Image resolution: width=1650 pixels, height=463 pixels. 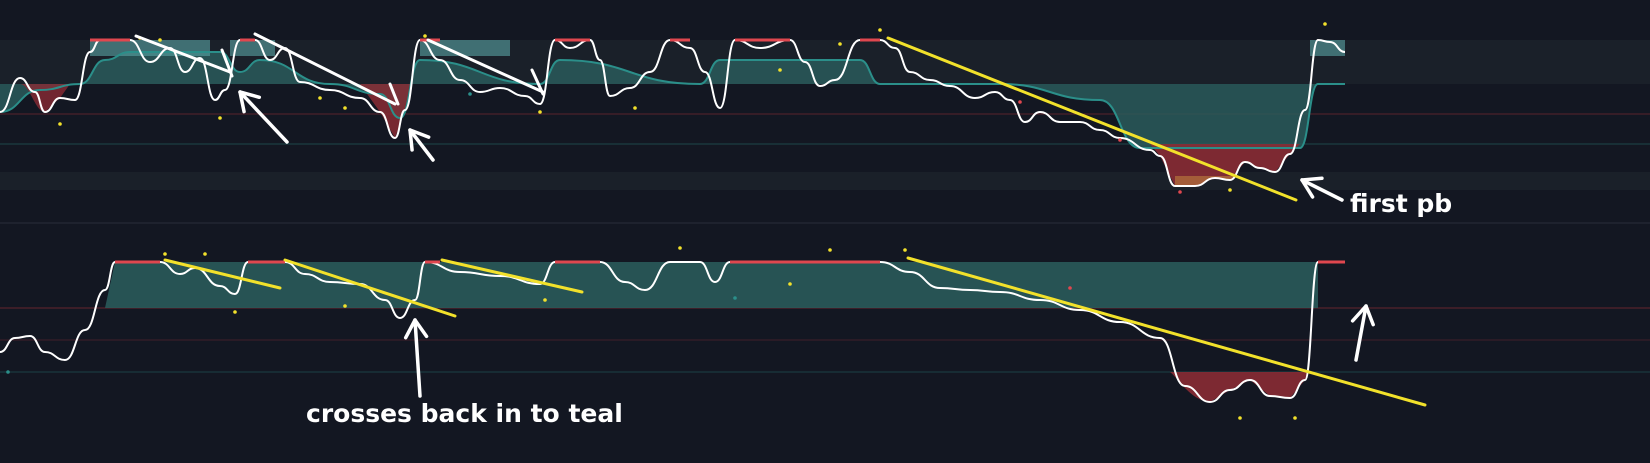 What do you see at coordinates (1401, 203) in the screenshot?
I see `annotation-first-pb: first pb` at bounding box center [1401, 203].